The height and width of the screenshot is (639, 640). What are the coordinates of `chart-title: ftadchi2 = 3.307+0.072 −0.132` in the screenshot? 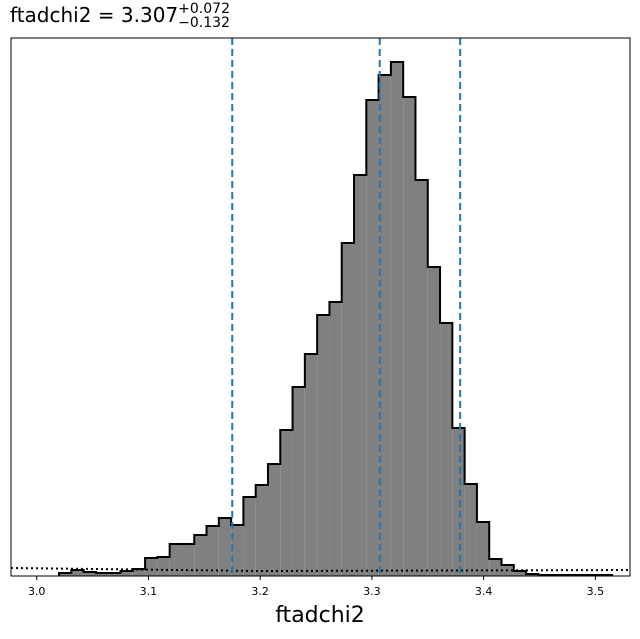 It's located at (120, 16).